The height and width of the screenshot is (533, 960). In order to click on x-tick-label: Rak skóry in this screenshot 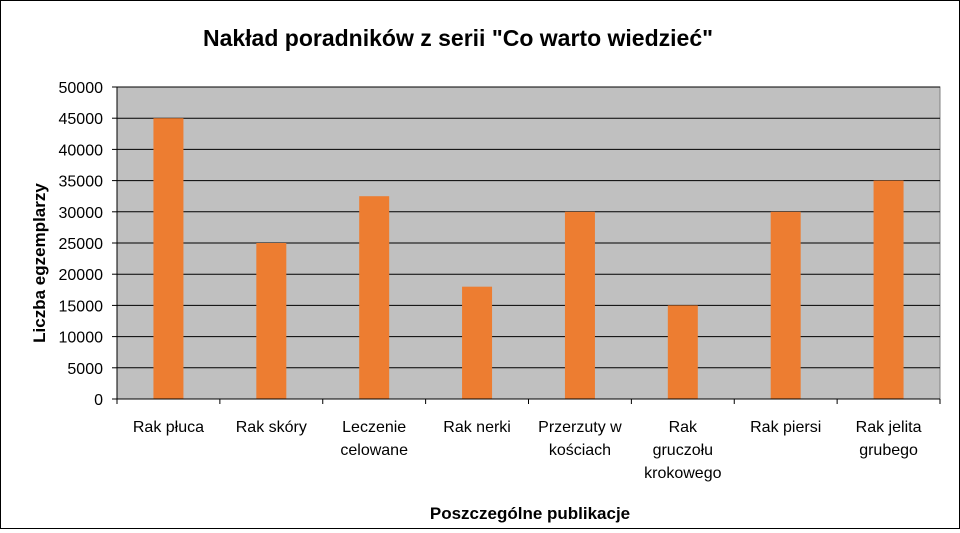, I will do `click(271, 427)`.